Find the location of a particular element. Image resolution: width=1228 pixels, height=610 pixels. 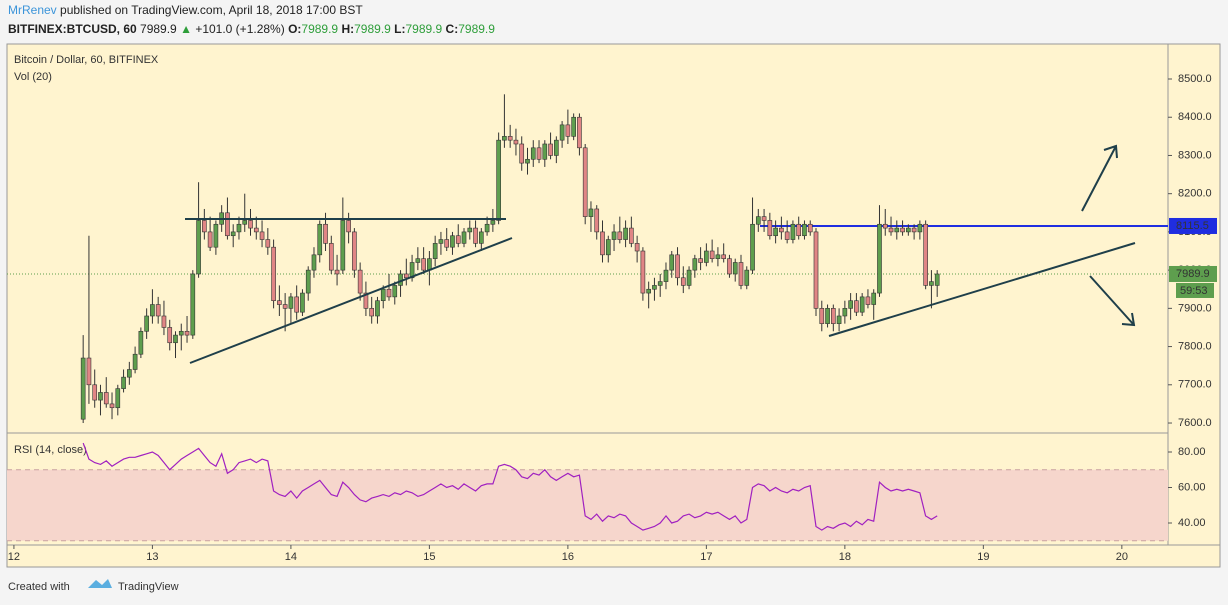

level-tag is located at coordinates (1193, 225).